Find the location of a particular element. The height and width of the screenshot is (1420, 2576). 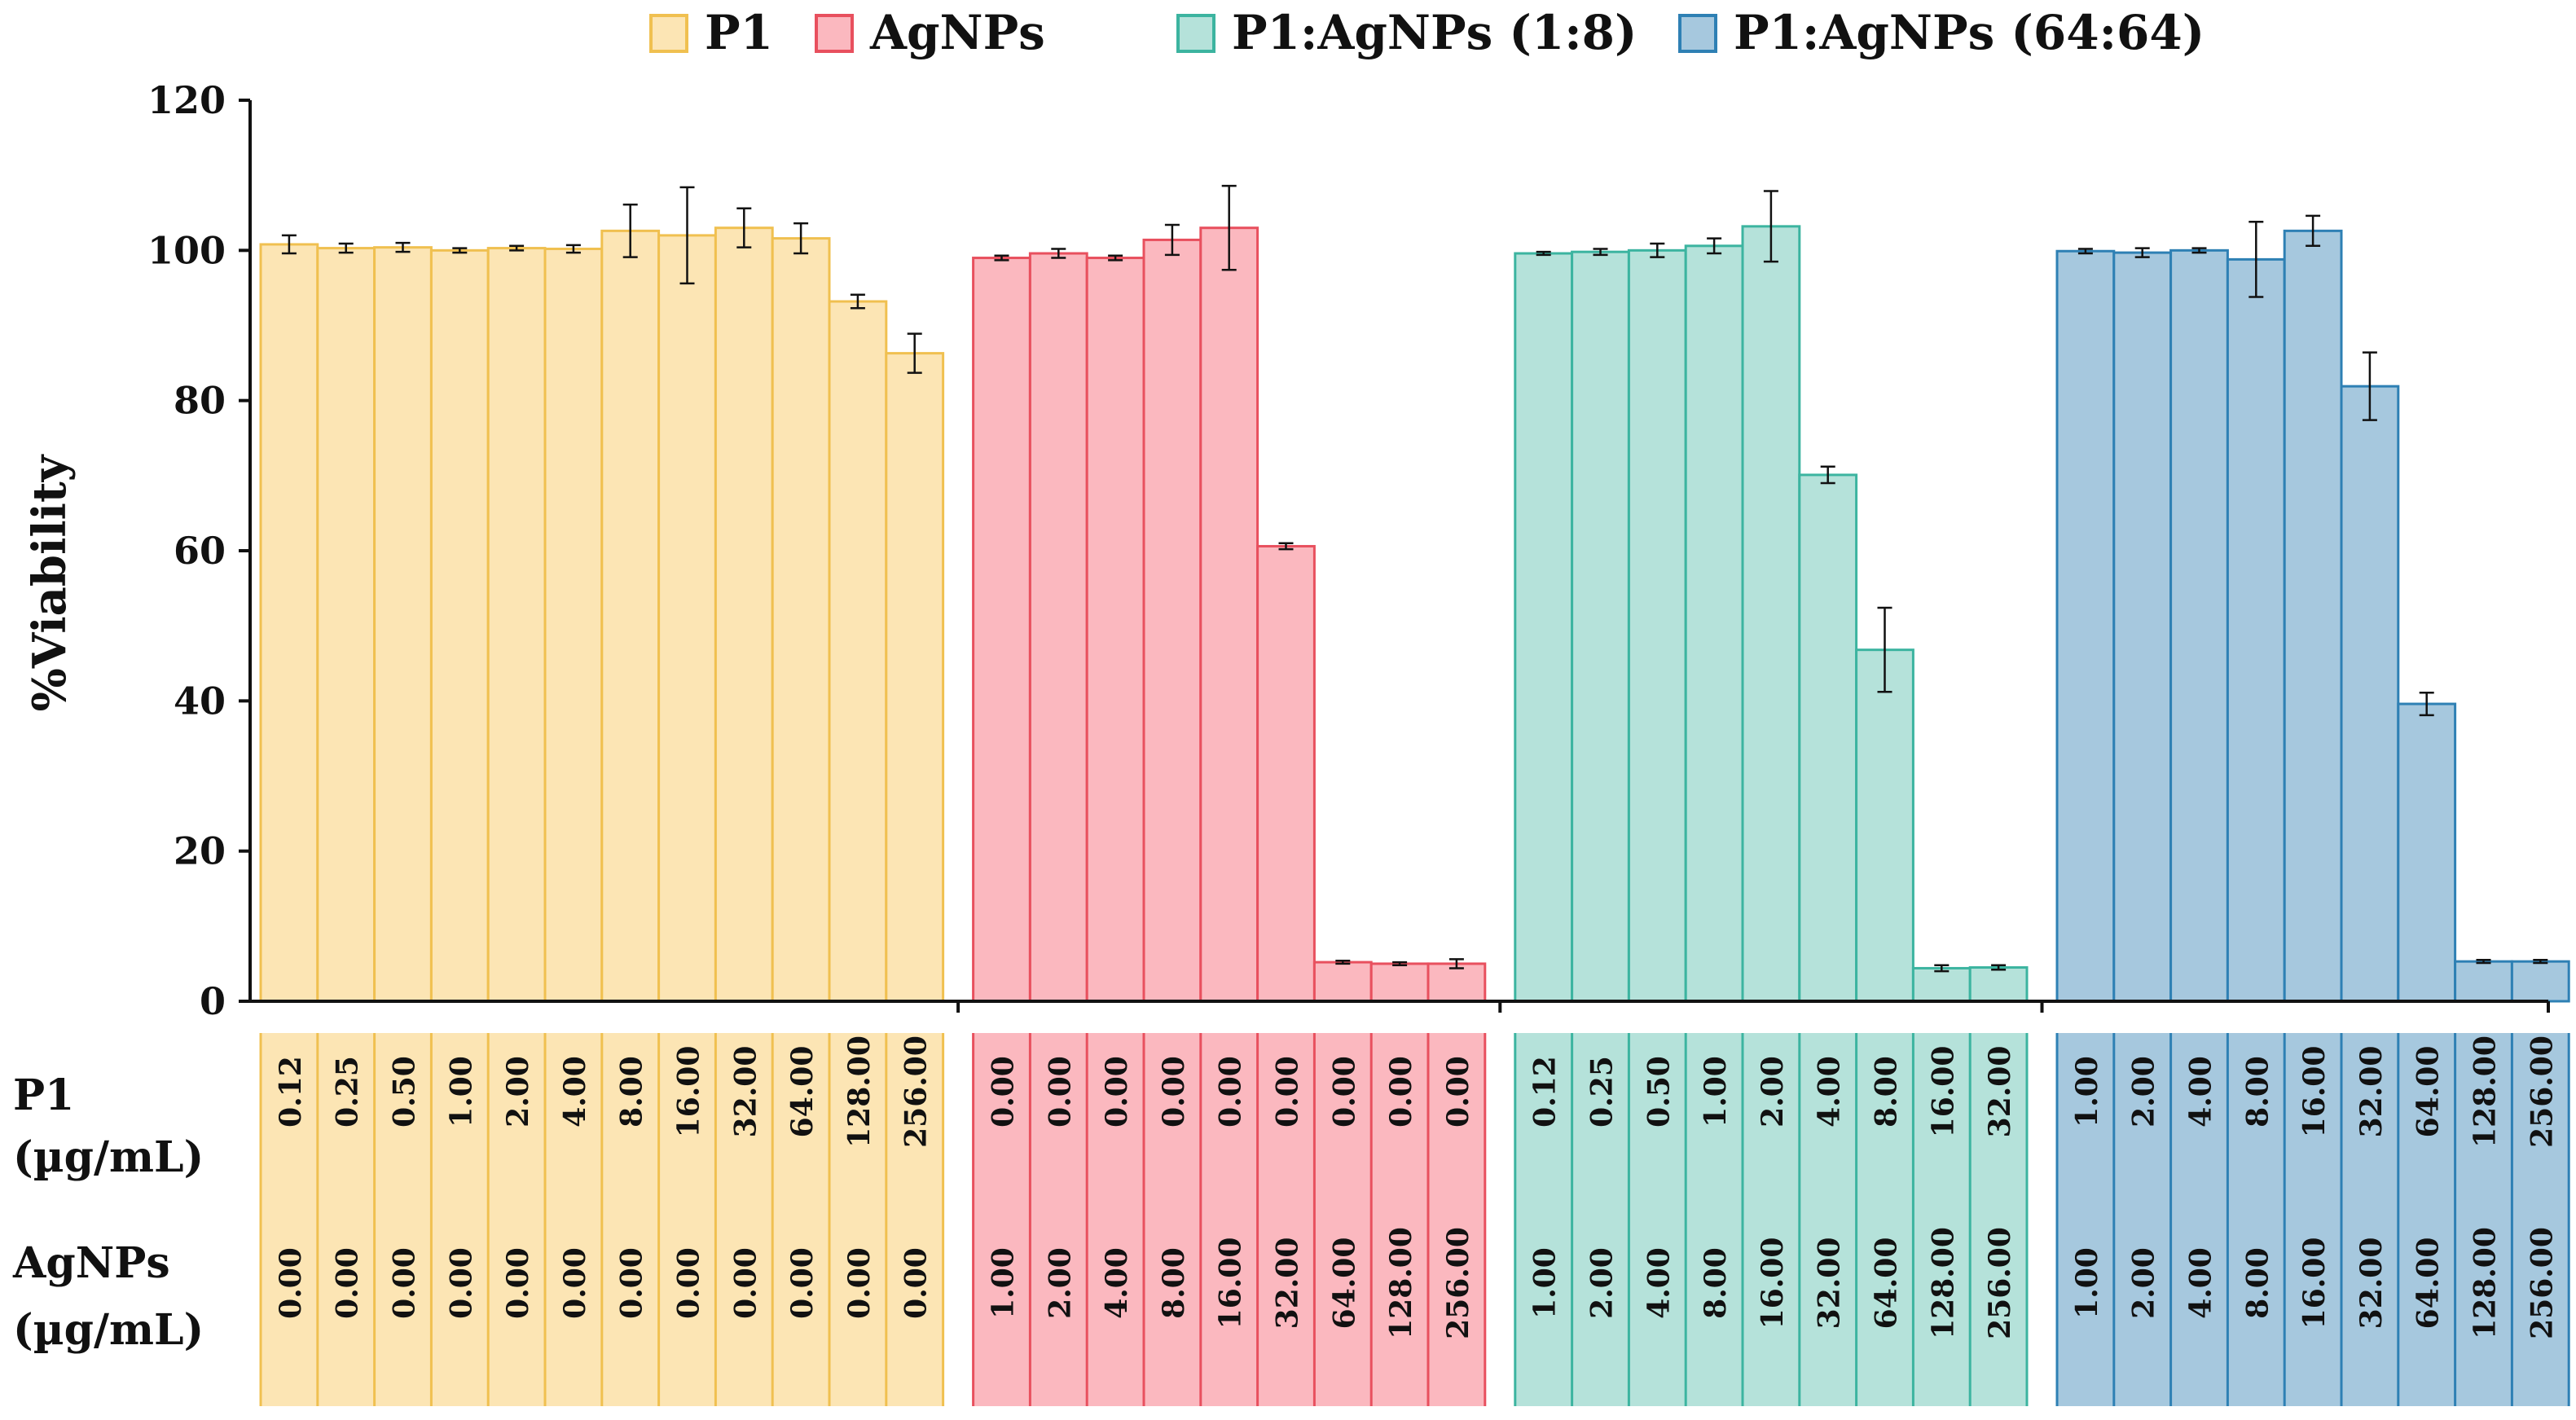

p1-conc-label: 0.12 is located at coordinates (291, 1092).